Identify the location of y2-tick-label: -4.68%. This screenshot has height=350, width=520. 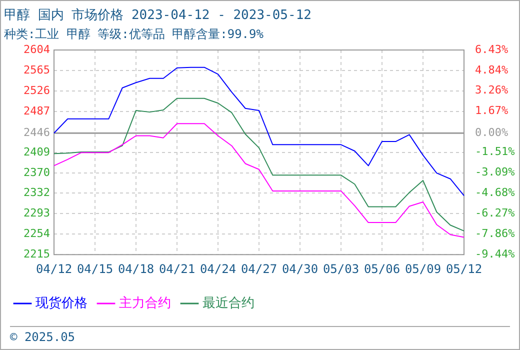
(495, 193).